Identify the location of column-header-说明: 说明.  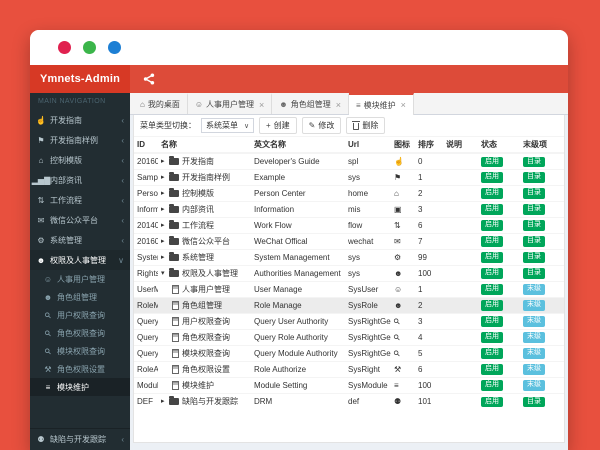
(460, 145).